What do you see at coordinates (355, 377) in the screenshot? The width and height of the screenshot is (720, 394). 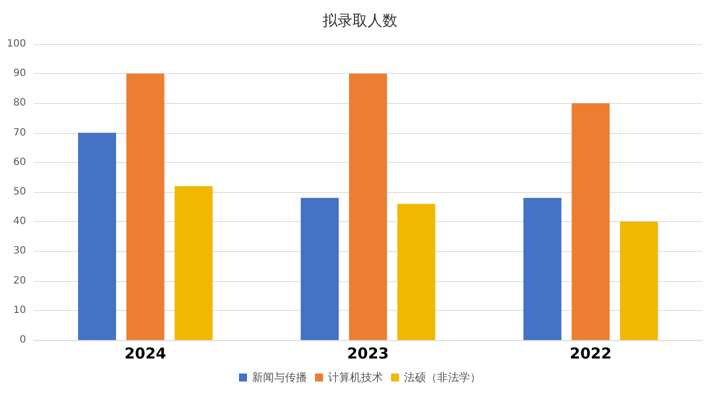 I see `legend-label: 计算机技术` at bounding box center [355, 377].